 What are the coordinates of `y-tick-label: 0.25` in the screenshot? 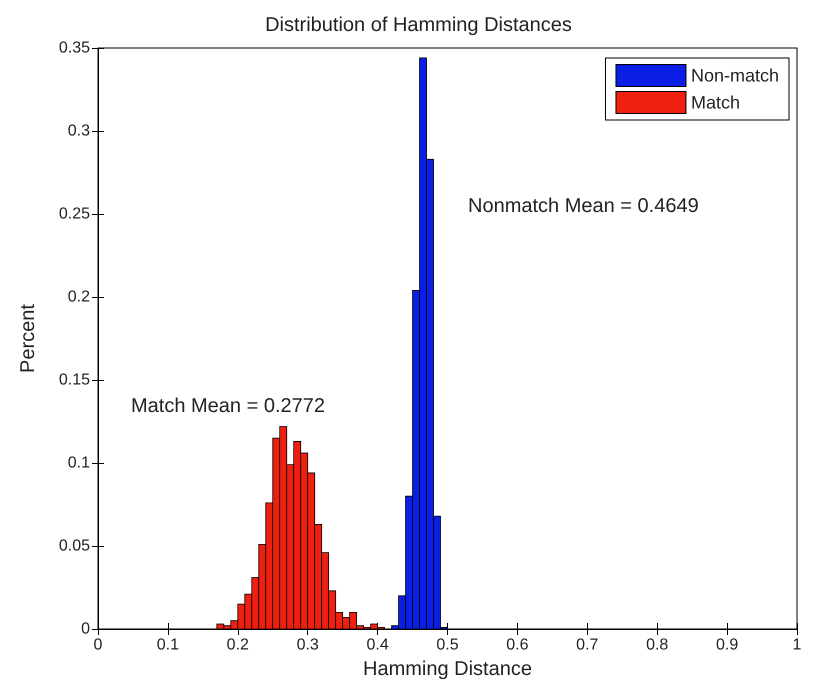 It's located at (74, 214).